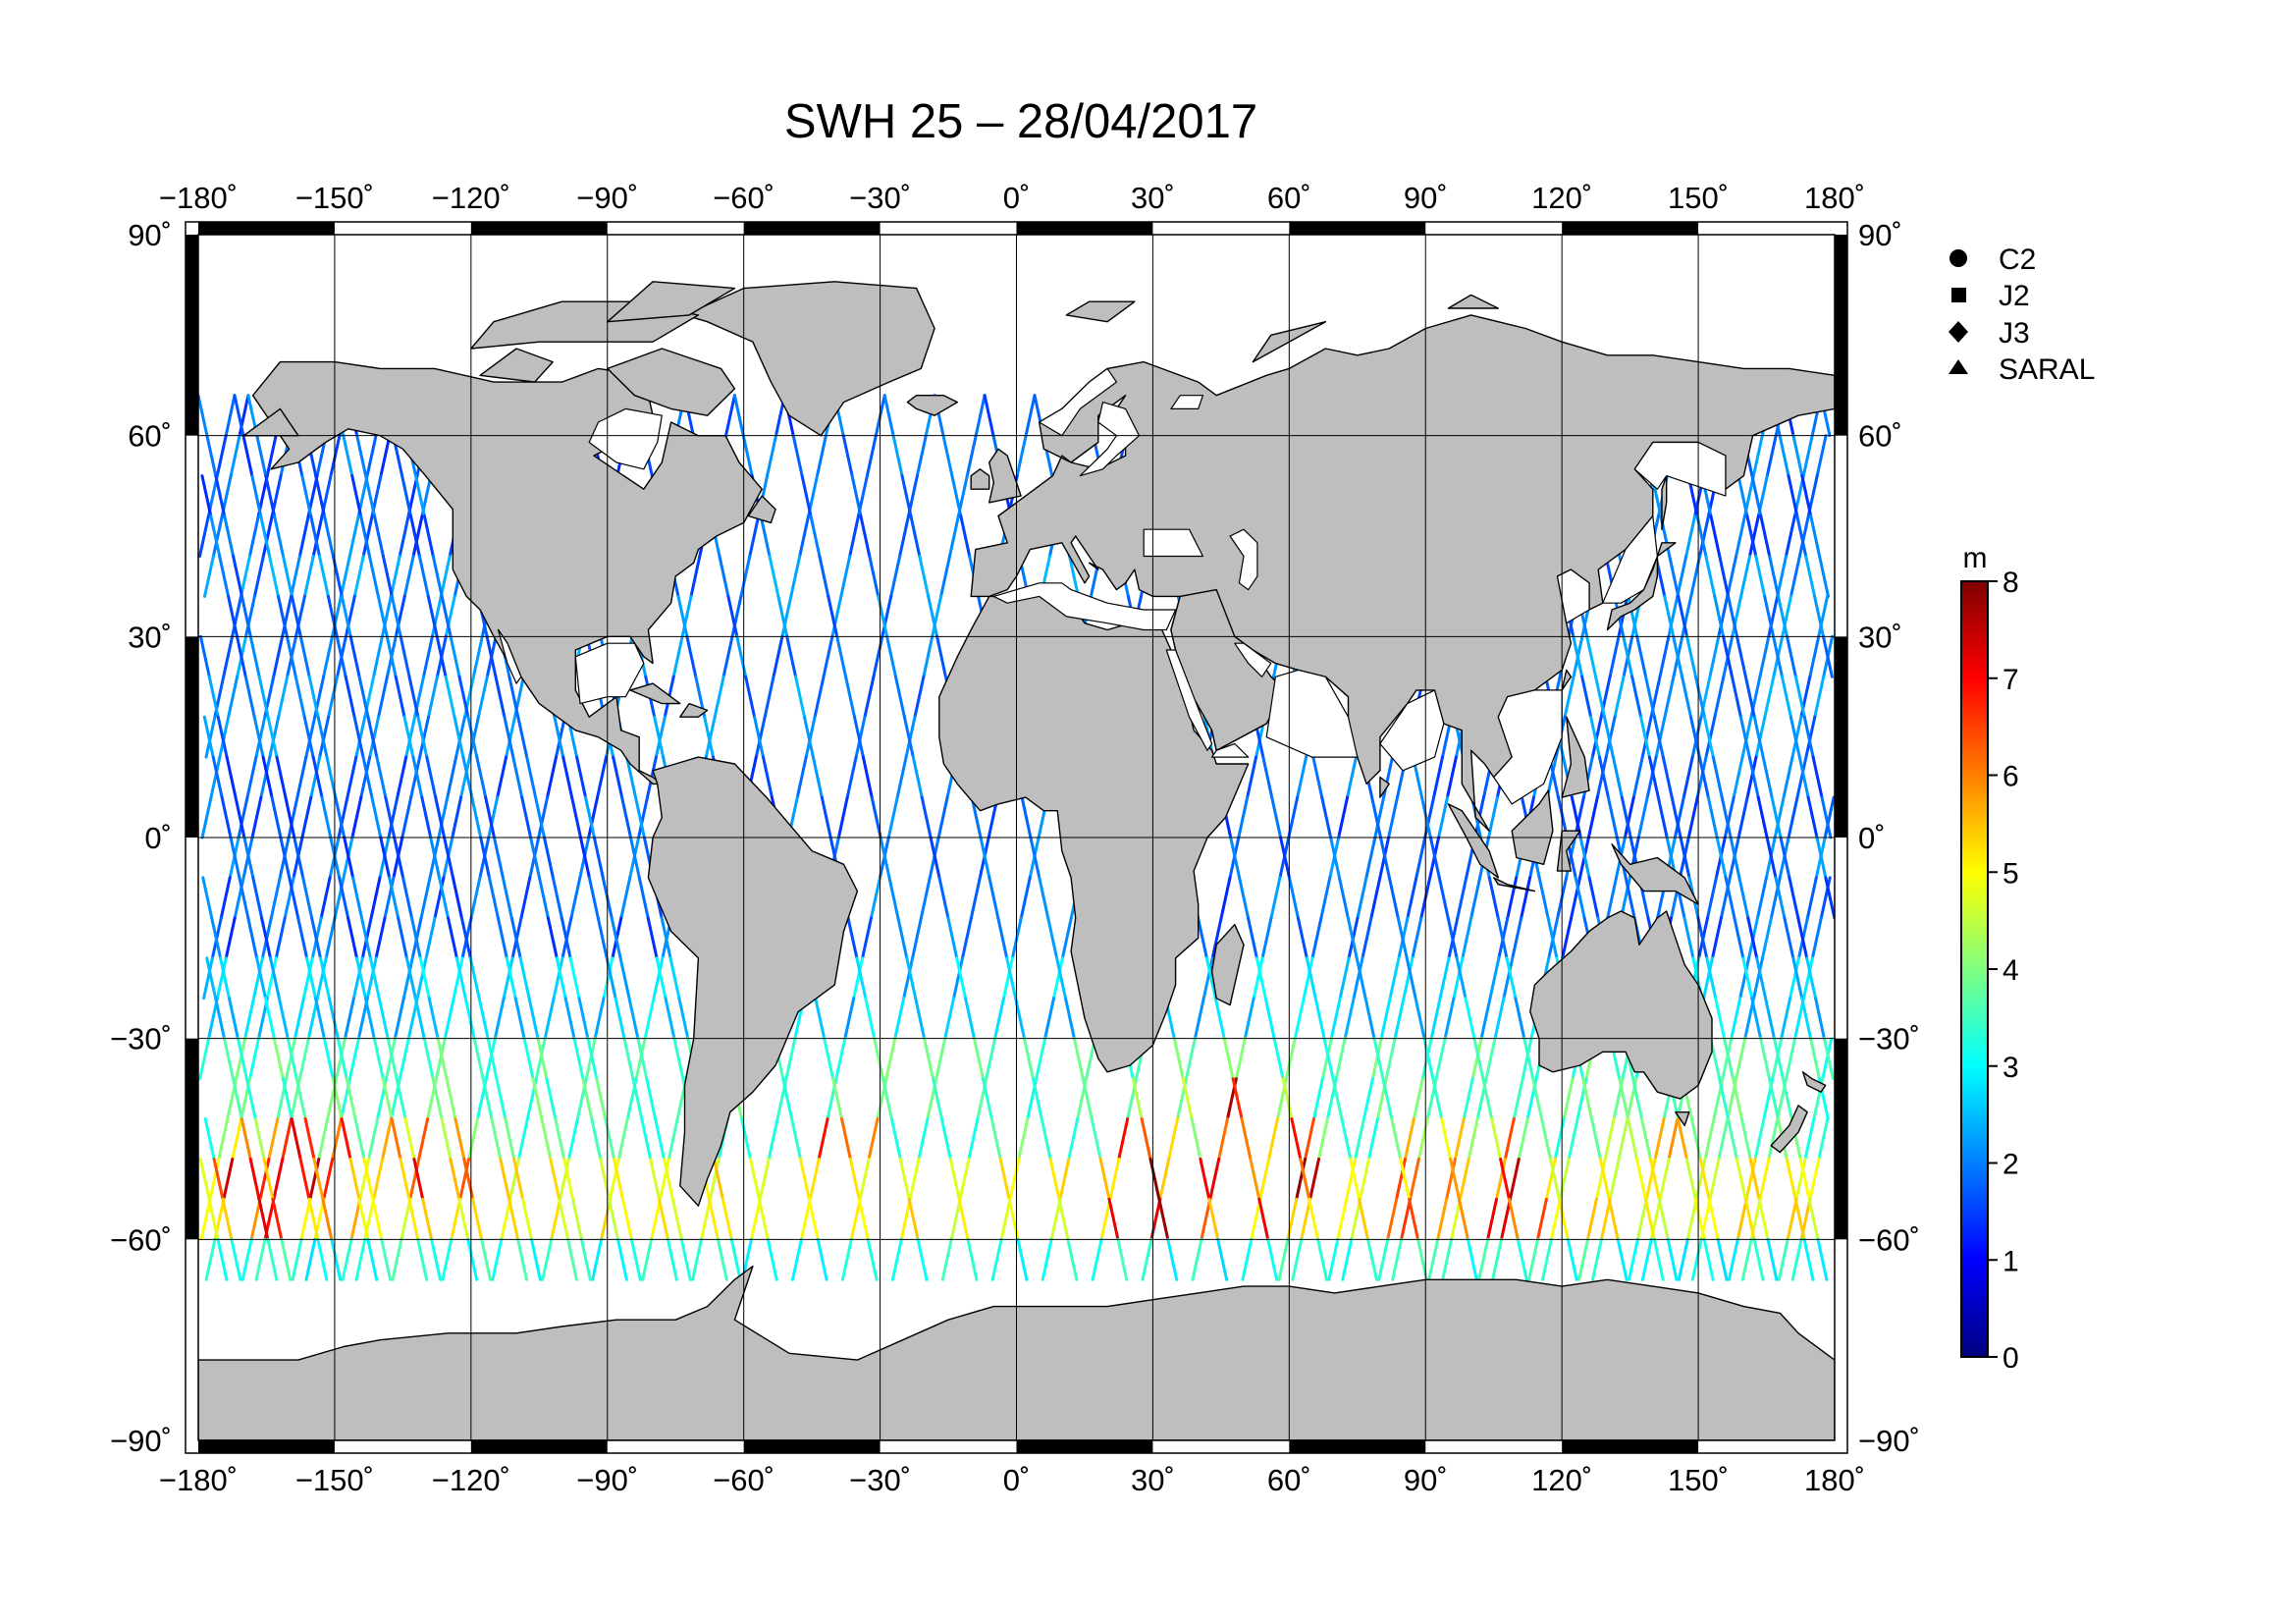 The image size is (2296, 1623). What do you see at coordinates (1017, 198) in the screenshot?
I see `lon-label-top: 0˚` at bounding box center [1017, 198].